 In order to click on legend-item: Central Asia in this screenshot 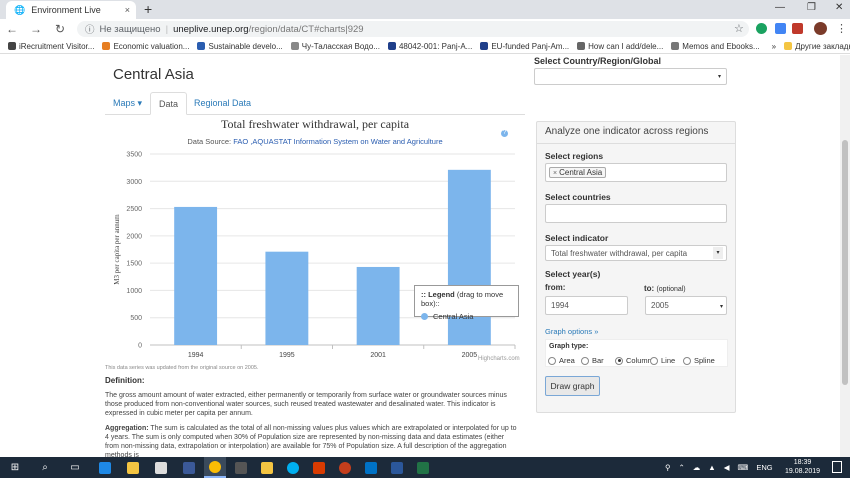, I will do `click(466, 316)`.